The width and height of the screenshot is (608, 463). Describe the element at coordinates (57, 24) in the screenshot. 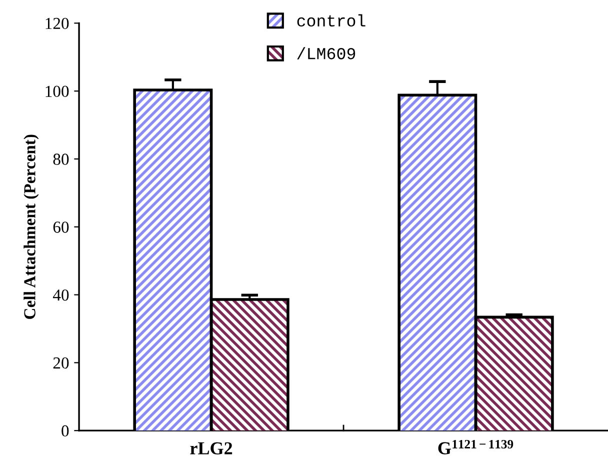

I see `y-tick-label: 120` at that location.